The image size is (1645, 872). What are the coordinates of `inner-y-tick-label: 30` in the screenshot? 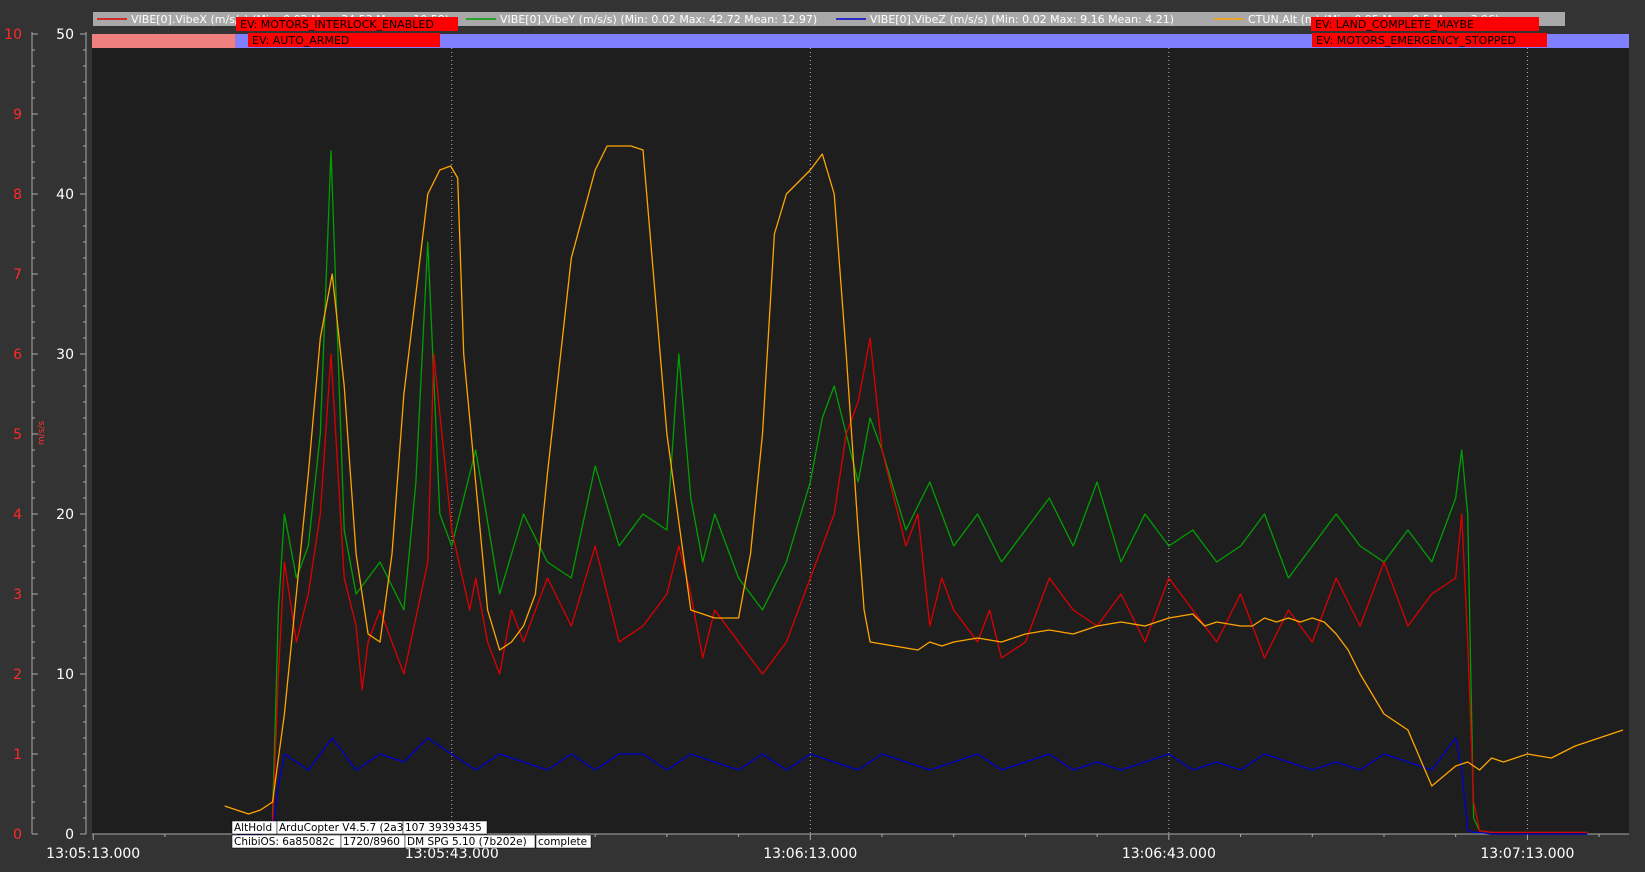 It's located at (65, 355).